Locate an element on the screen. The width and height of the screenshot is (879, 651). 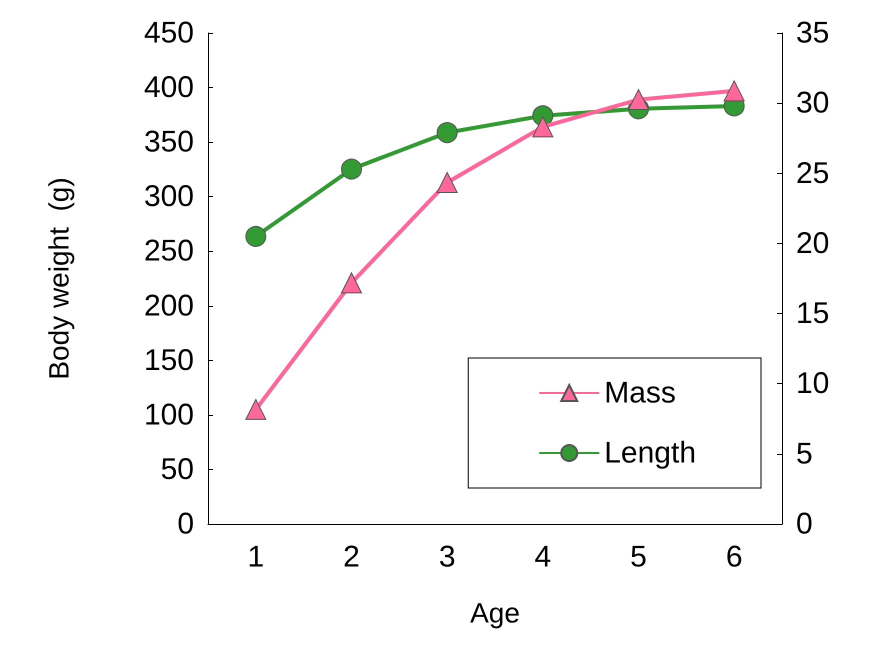
y2-tick-label: 20 is located at coordinates (813, 243).